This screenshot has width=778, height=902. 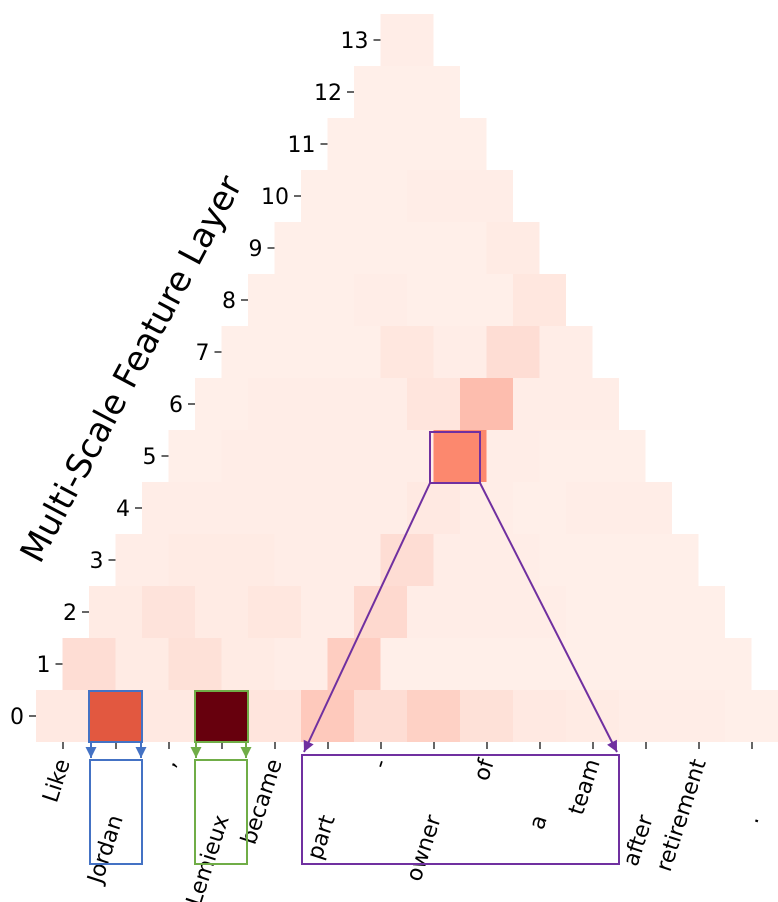 What do you see at coordinates (275, 197) in the screenshot?
I see `y-tick-label: 10` at bounding box center [275, 197].